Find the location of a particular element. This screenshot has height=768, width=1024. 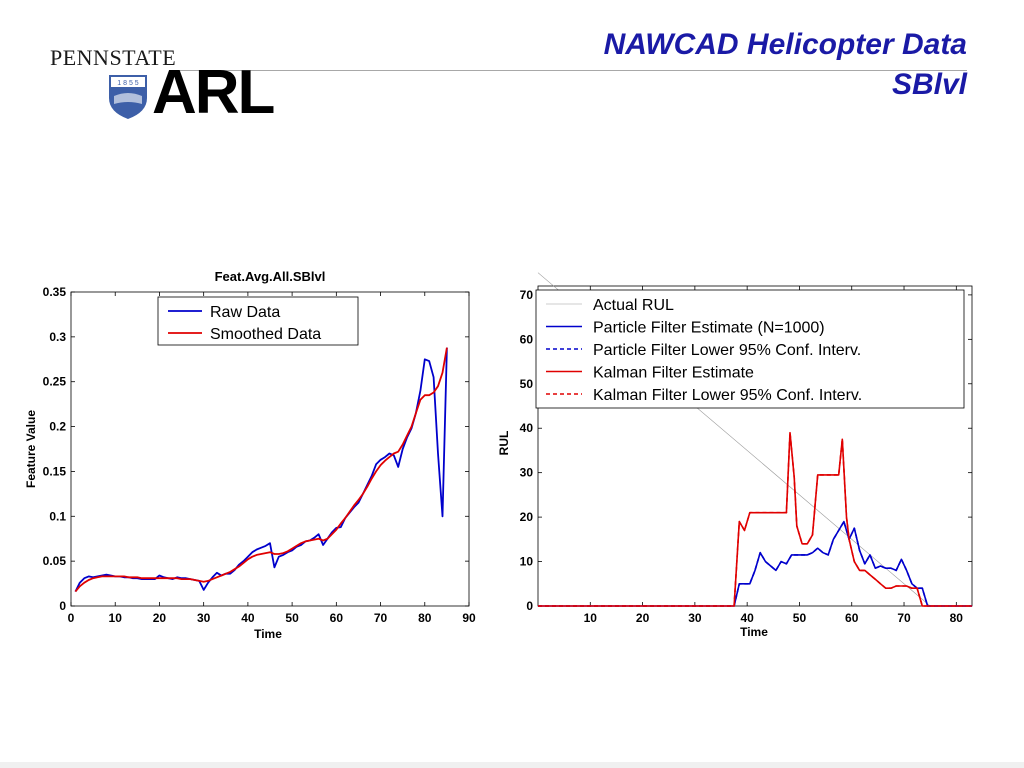

x-tick-label: 90 is located at coordinates (469, 618).